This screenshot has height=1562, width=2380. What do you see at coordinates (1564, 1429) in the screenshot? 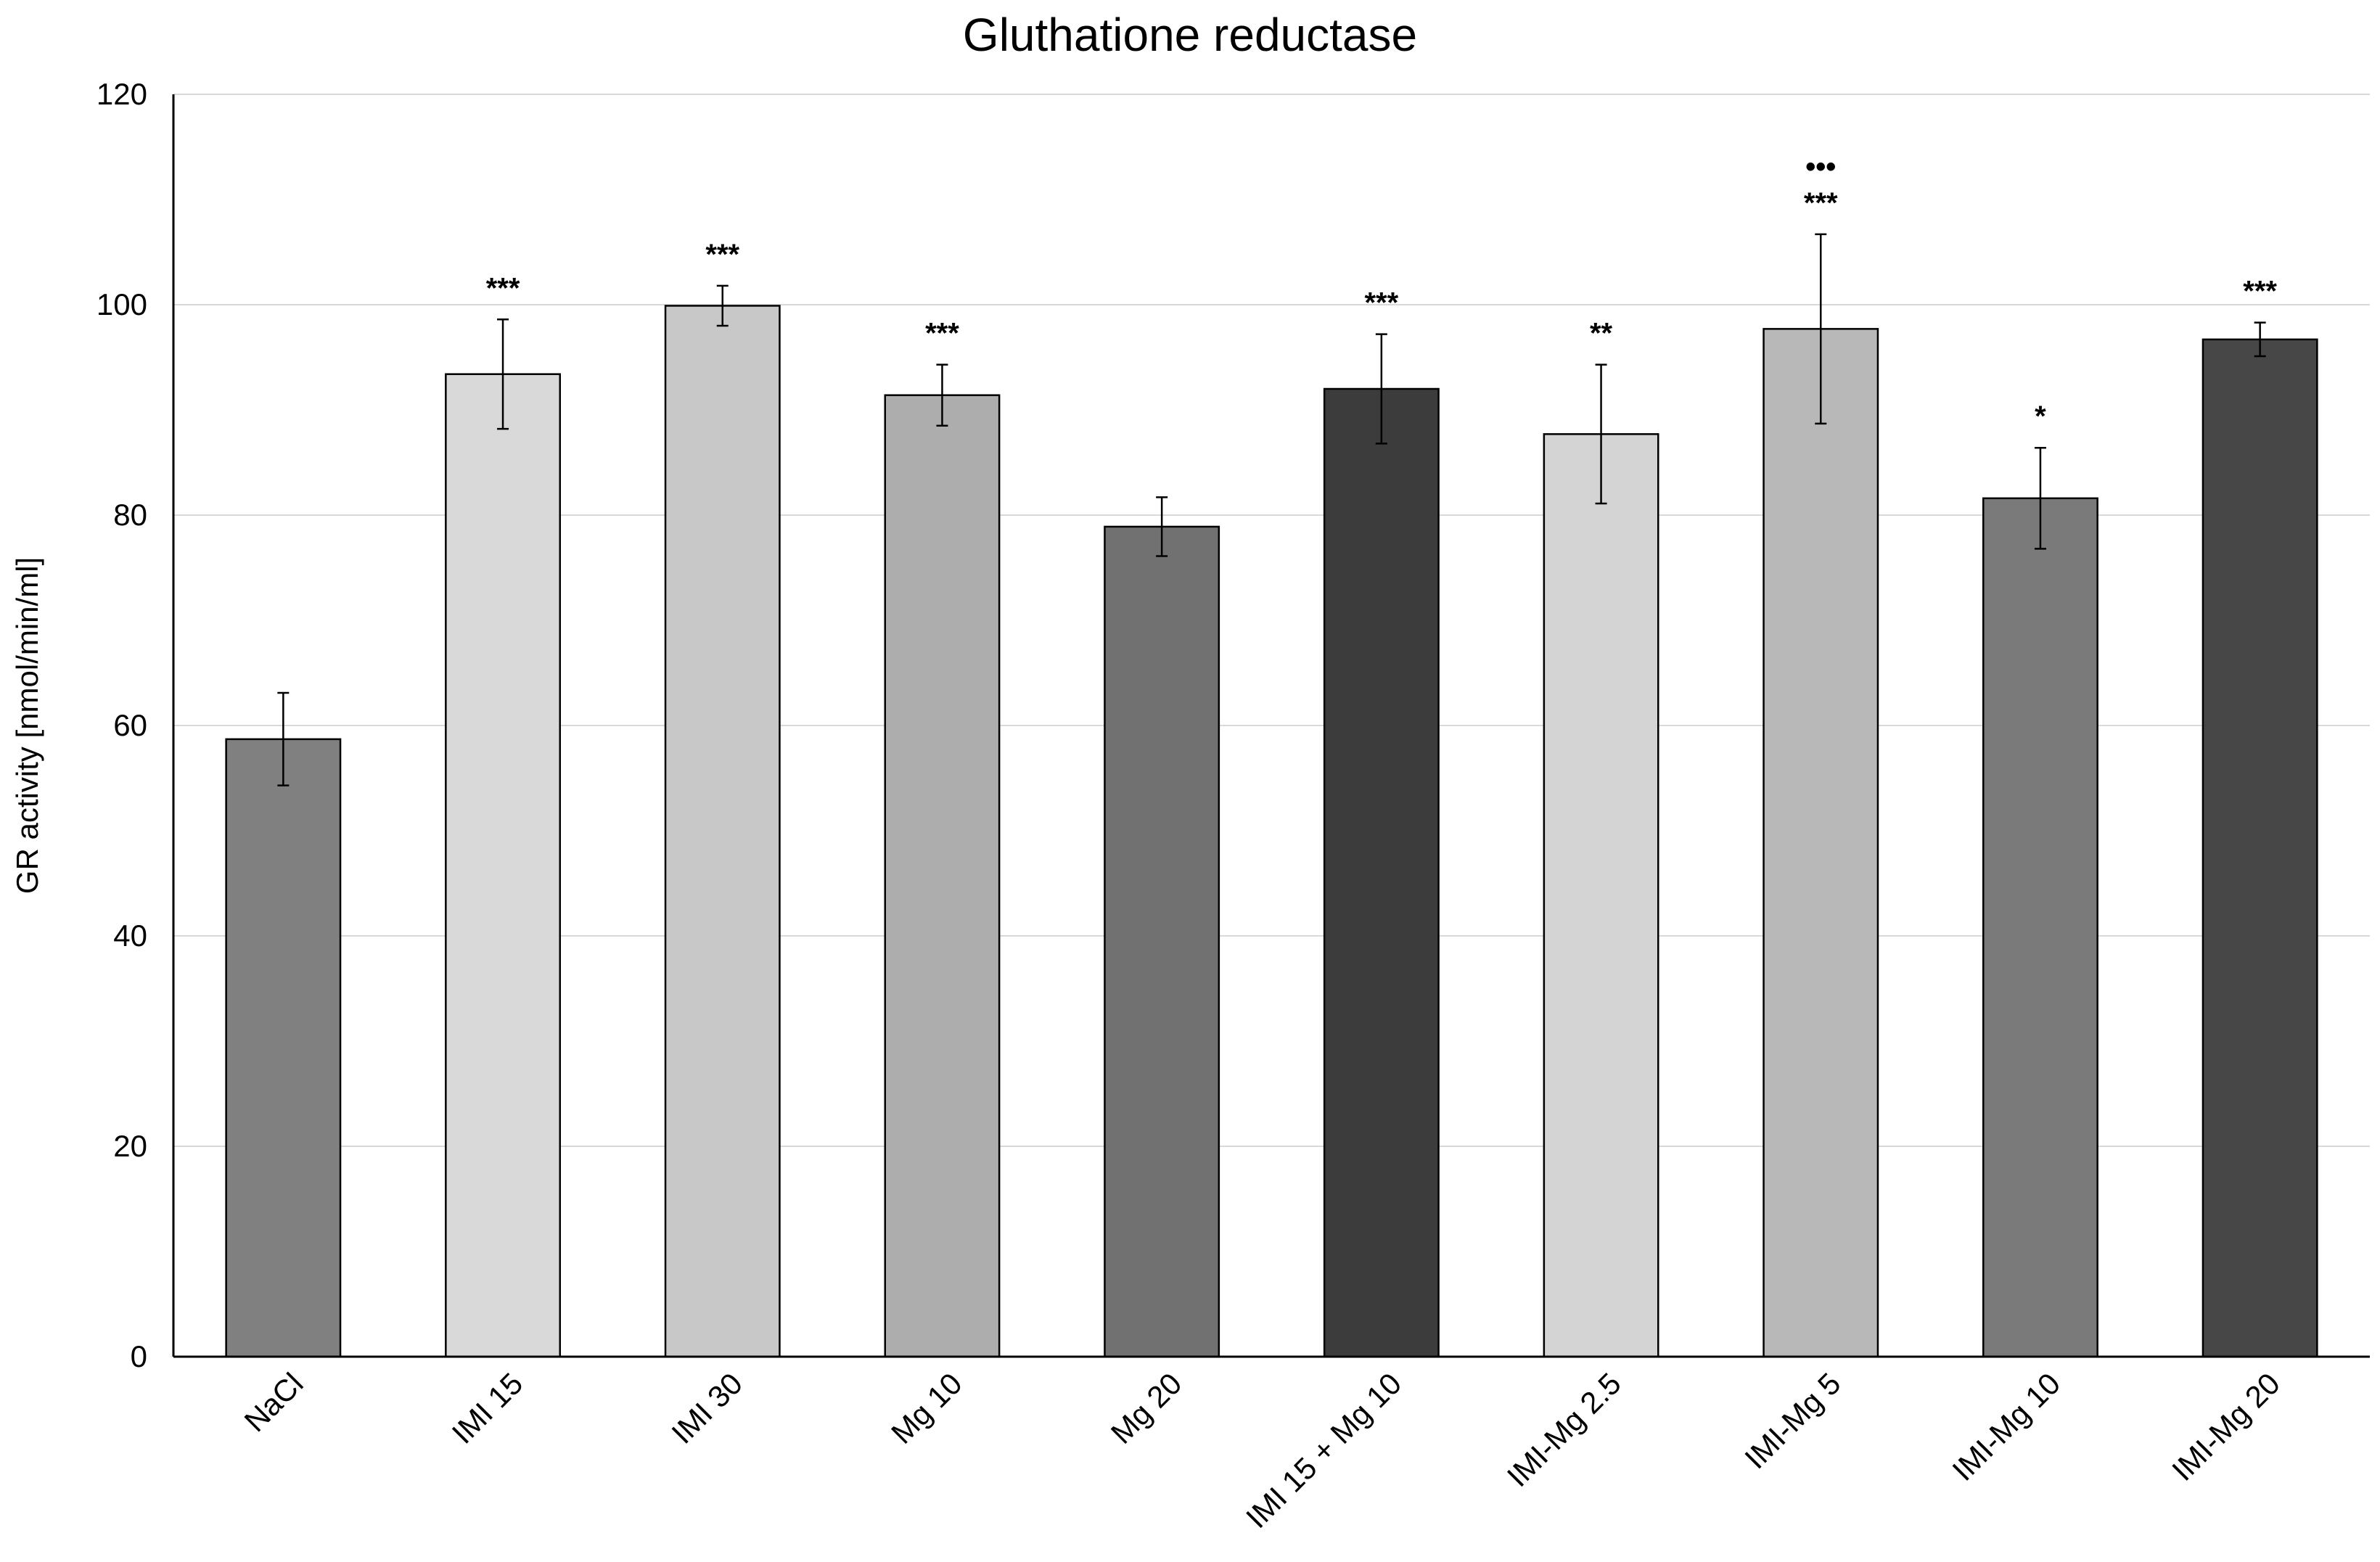
I see `x-category-label: IMI-Mg 2.5` at bounding box center [1564, 1429].